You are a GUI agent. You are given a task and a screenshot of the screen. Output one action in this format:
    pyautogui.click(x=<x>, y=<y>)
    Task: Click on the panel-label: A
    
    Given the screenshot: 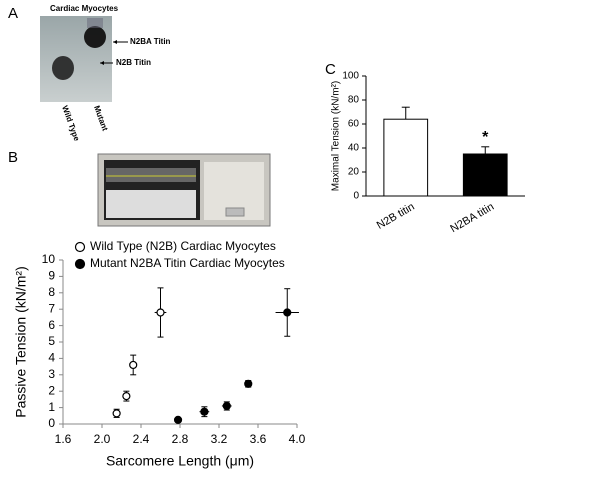 What is the action you would take?
    pyautogui.click(x=13, y=13)
    